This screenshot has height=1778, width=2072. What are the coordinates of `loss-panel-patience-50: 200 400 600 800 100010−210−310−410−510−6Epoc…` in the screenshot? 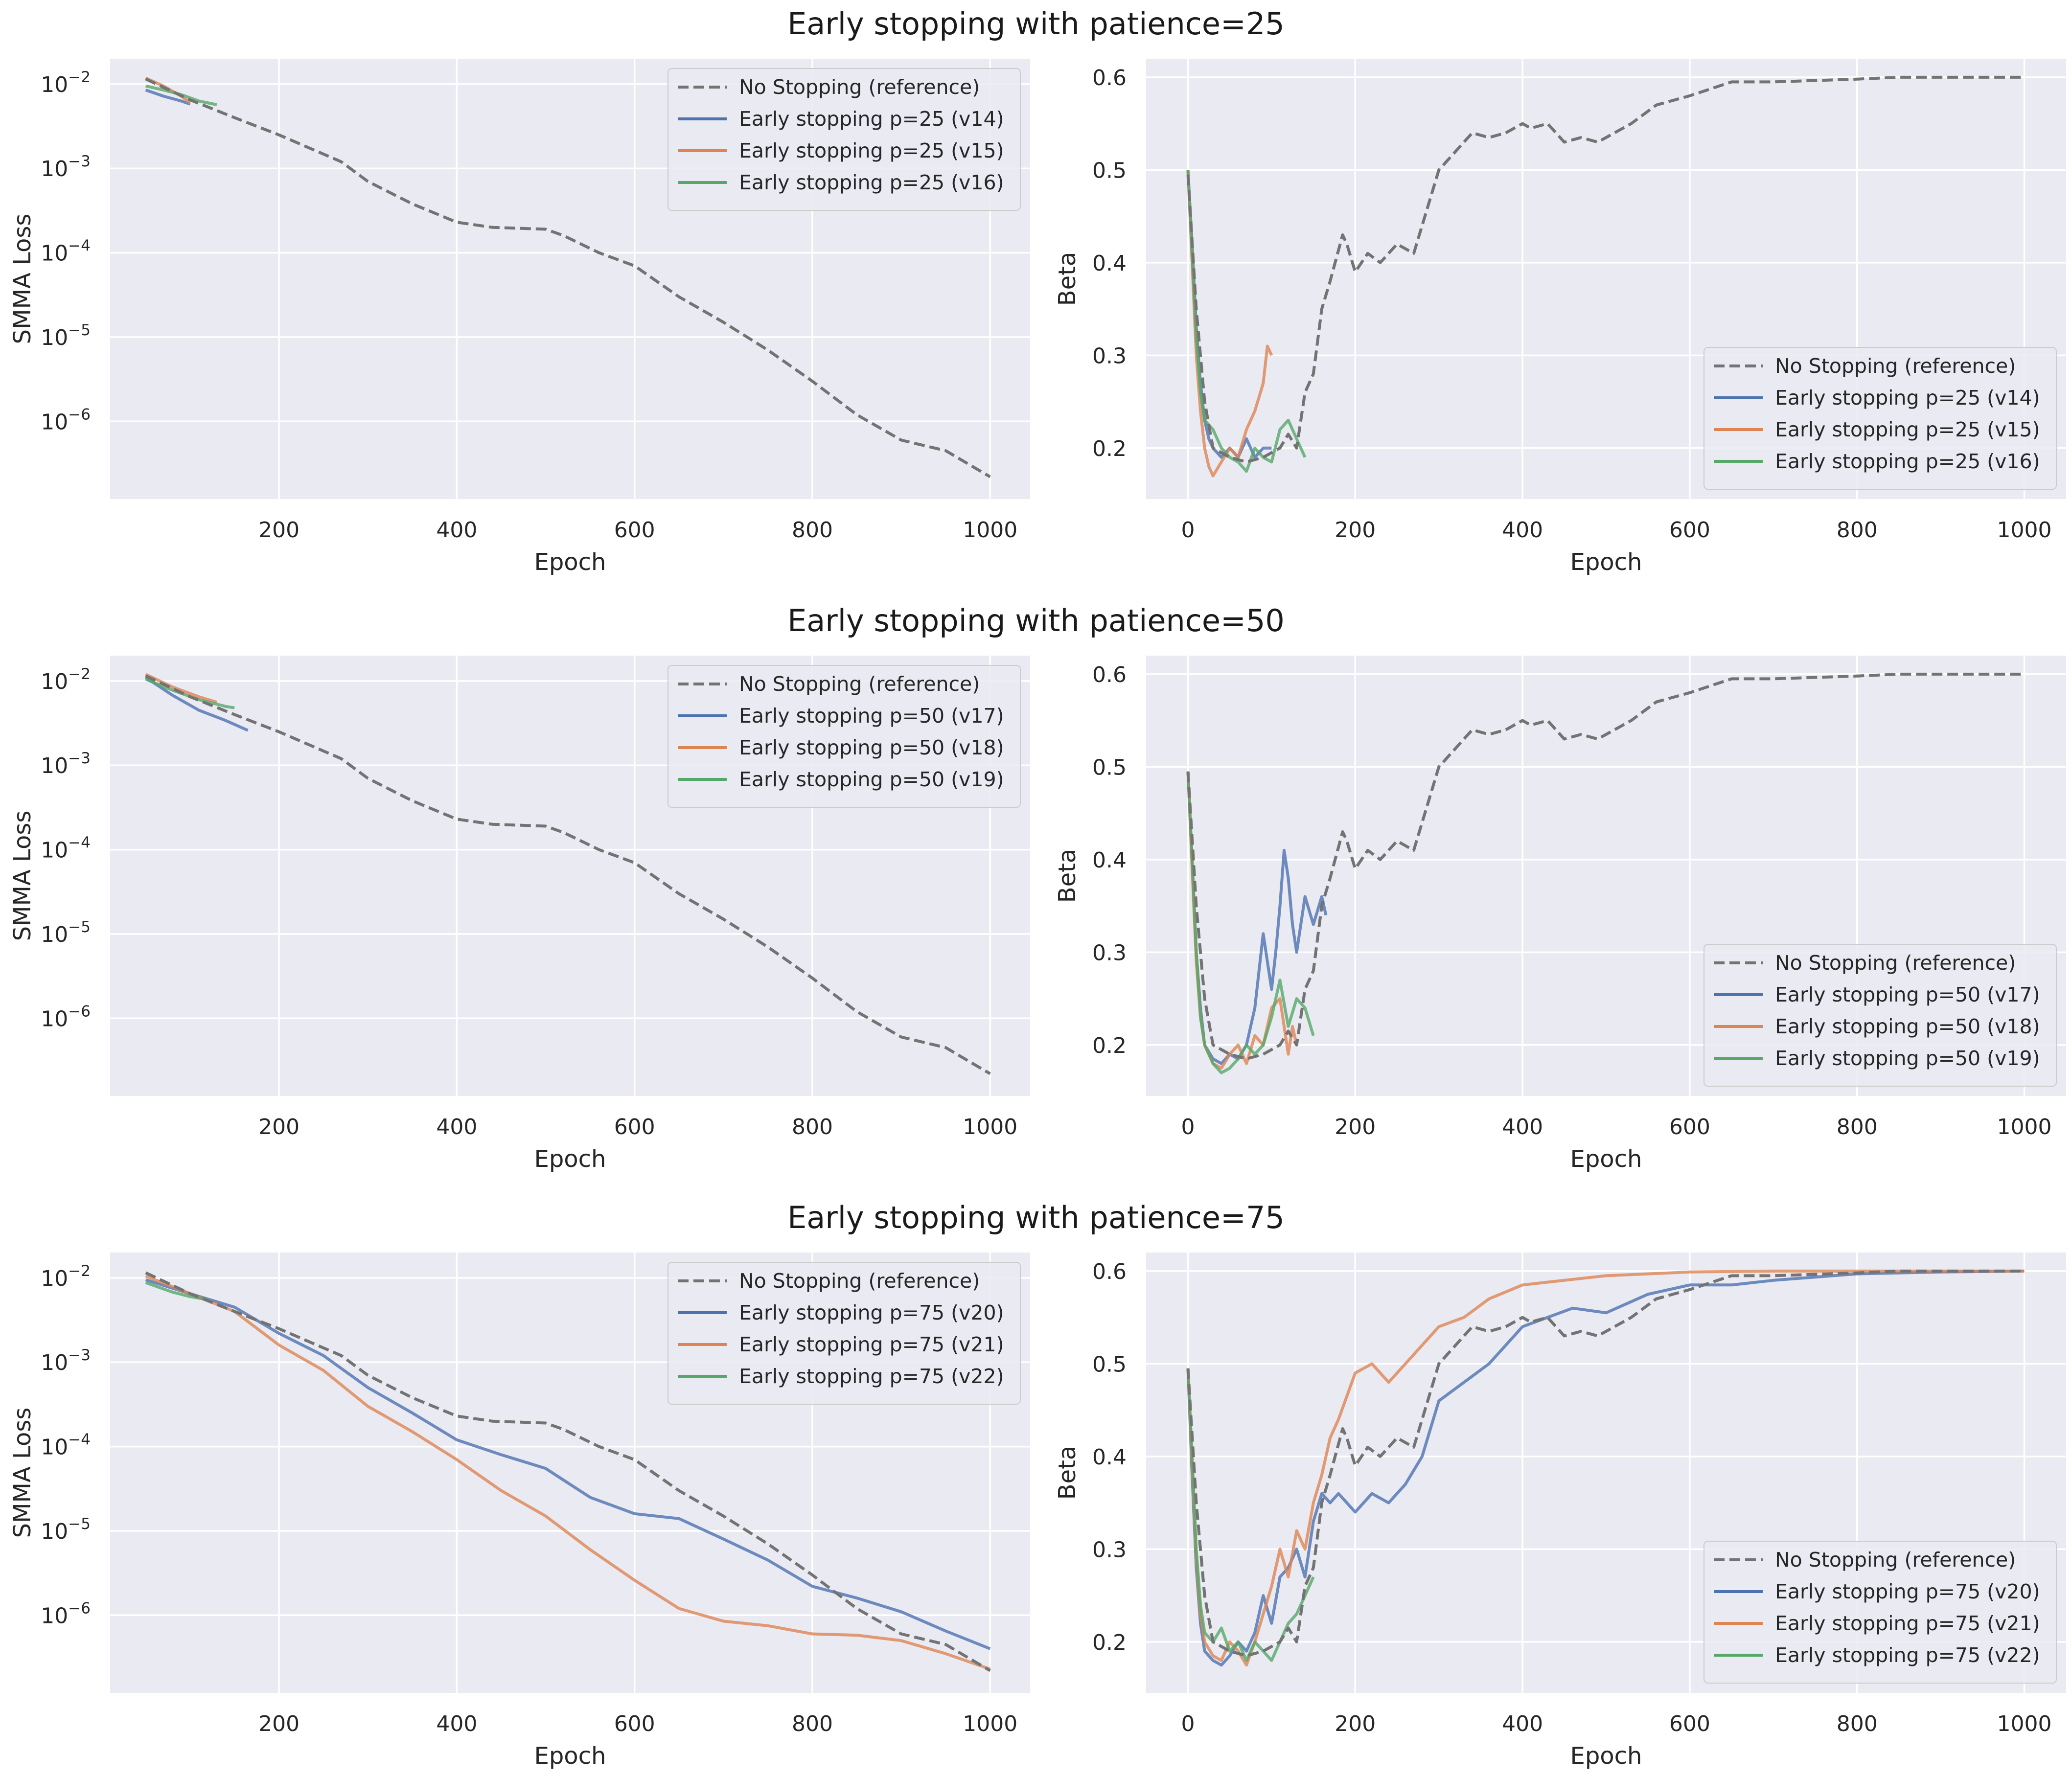 It's located at (519, 914).